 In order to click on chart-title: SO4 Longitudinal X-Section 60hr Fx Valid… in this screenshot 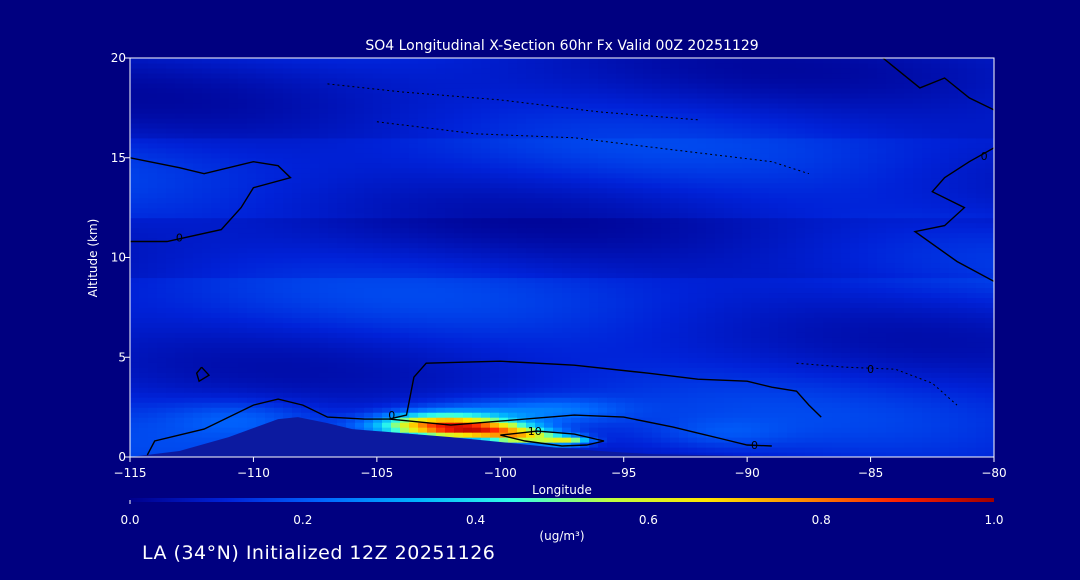, I will do `click(561, 46)`.